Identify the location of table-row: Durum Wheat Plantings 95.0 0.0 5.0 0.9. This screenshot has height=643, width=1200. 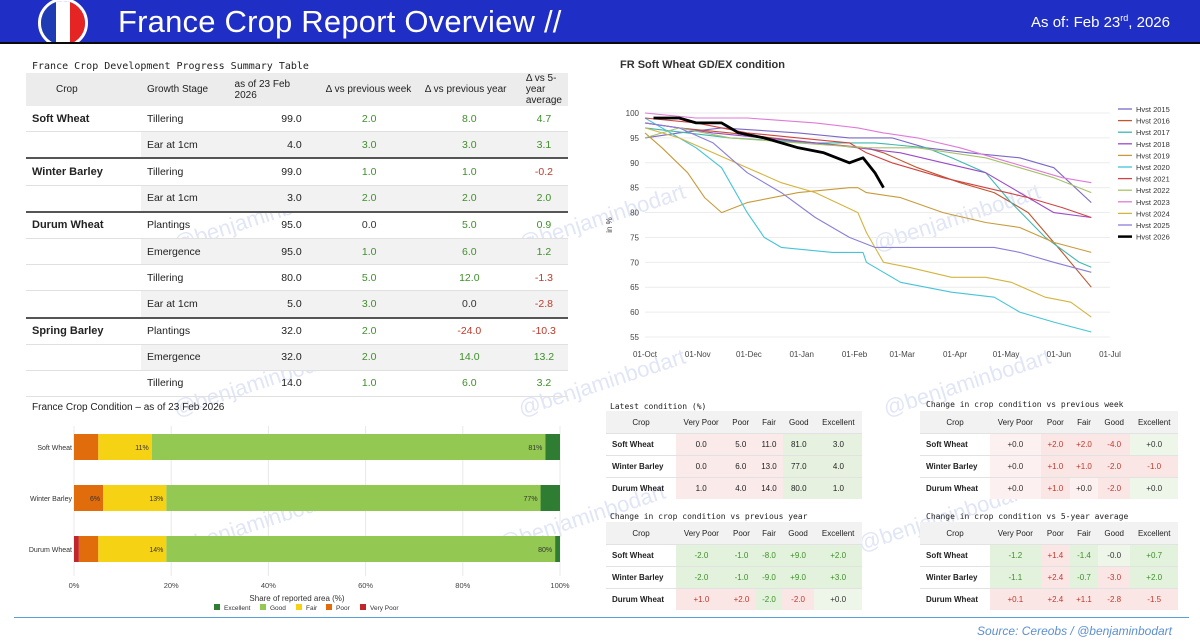
(297, 224).